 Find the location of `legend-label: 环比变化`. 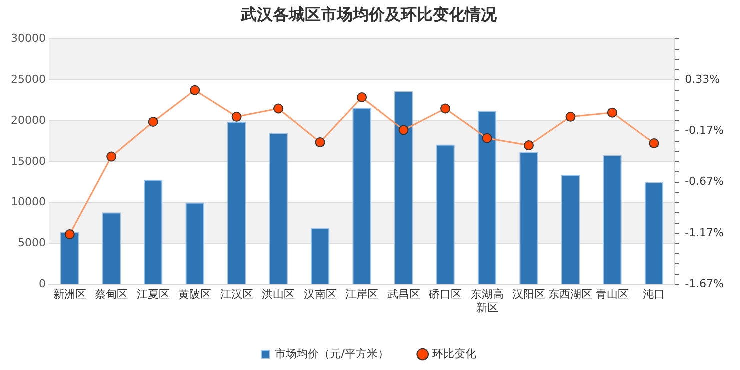

legend-label: 环比变化 is located at coordinates (454, 353).